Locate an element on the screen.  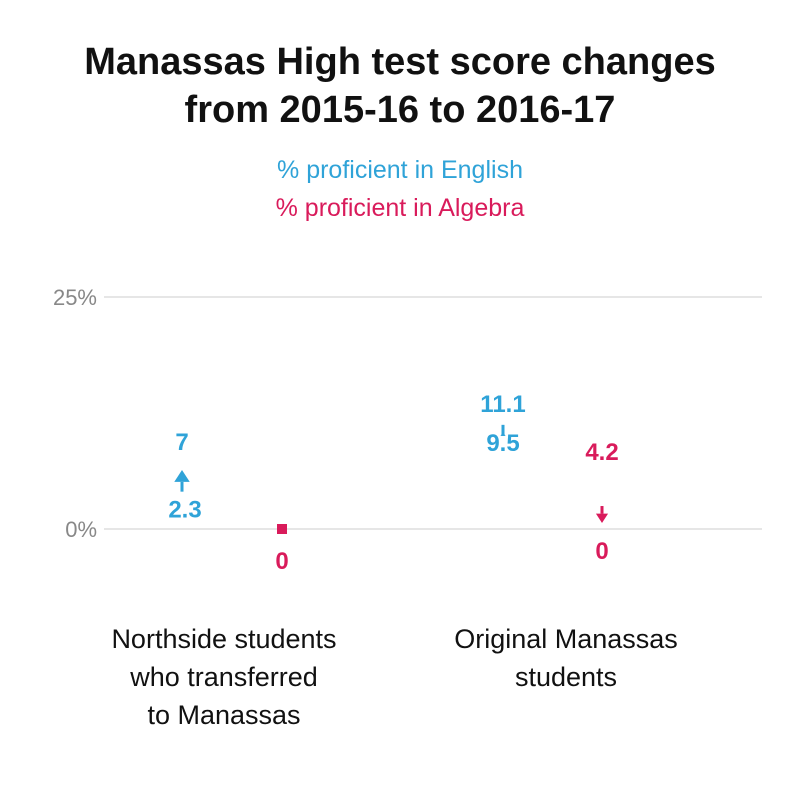
category-label-1-line-0: Original Manassas is located at coordinates (566, 639).